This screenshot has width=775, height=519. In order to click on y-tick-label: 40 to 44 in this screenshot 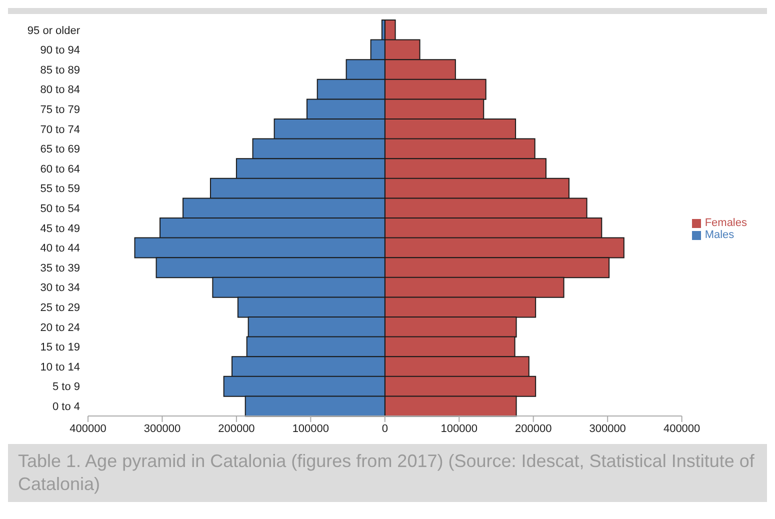, I will do `click(60, 248)`.